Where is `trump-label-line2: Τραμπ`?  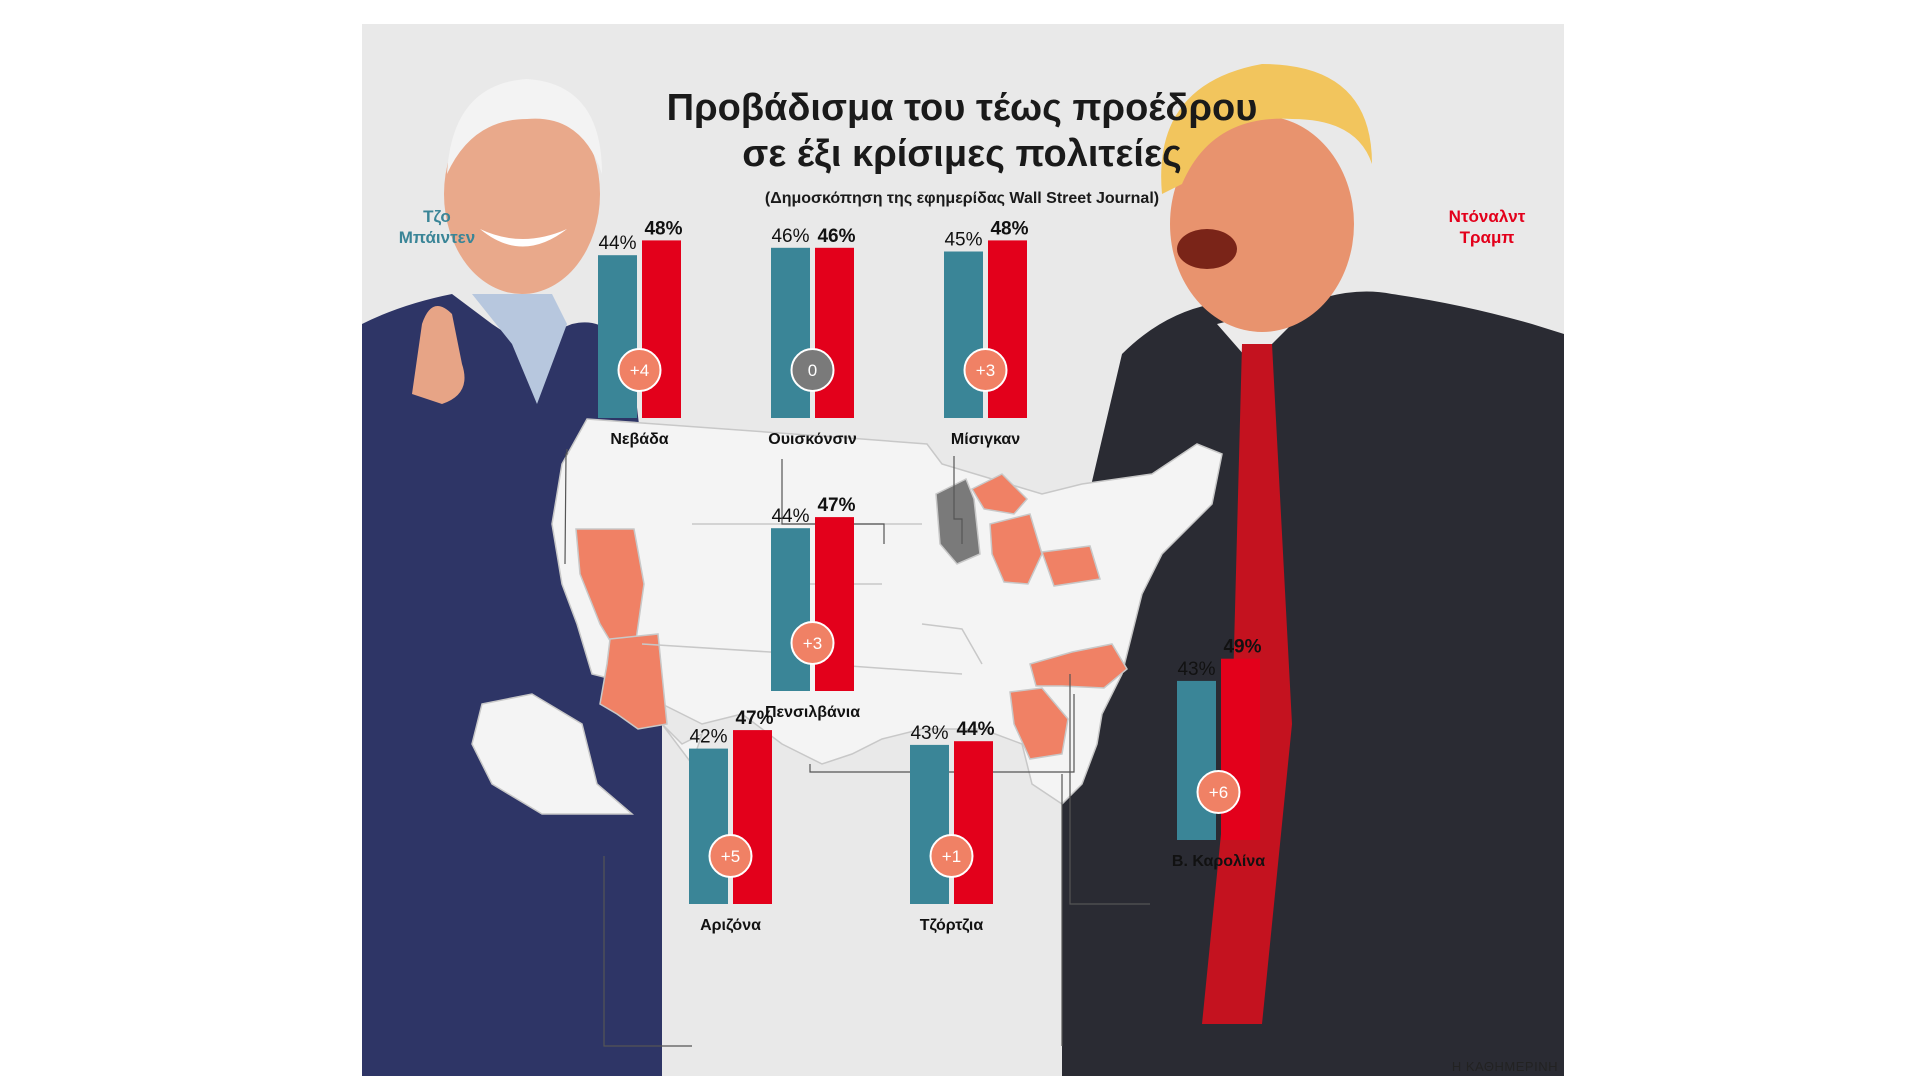 trump-label-line2: Τραμπ is located at coordinates (1487, 237).